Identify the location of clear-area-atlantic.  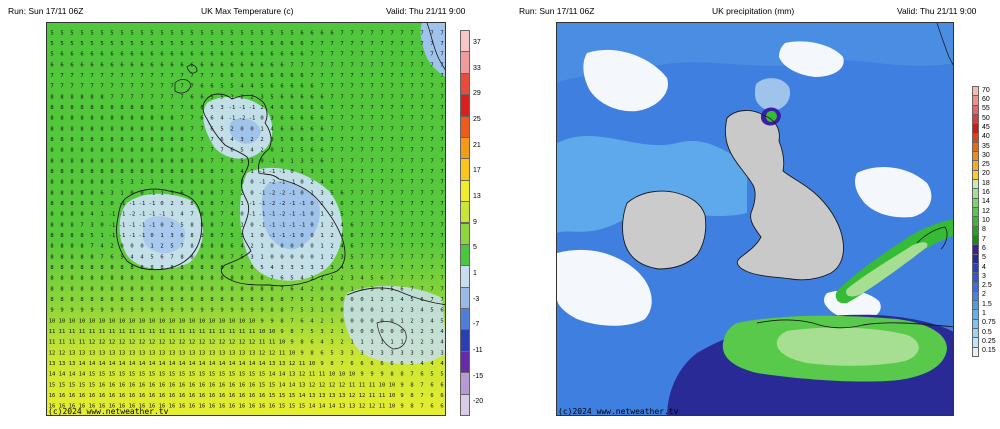
(604, 287).